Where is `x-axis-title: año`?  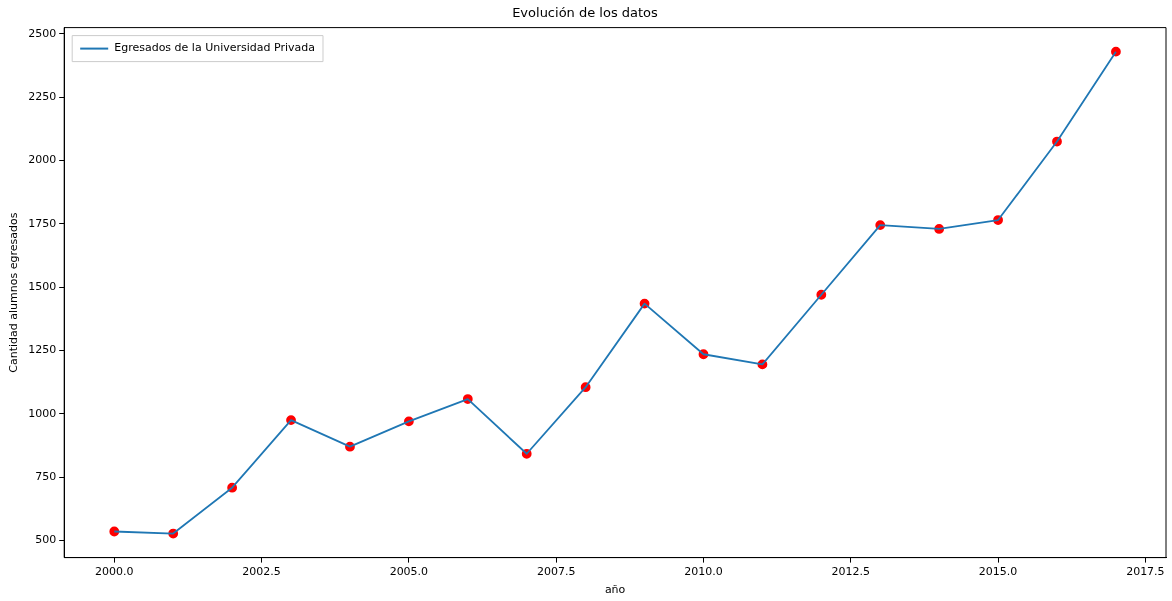
x-axis-title: año is located at coordinates (615, 590).